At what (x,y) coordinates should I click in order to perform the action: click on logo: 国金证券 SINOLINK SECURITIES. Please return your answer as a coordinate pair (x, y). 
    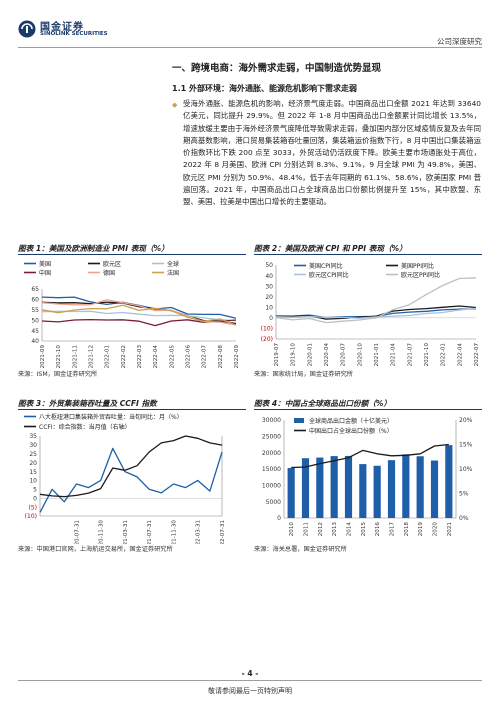
    Looking at the image, I should click on (78, 31).